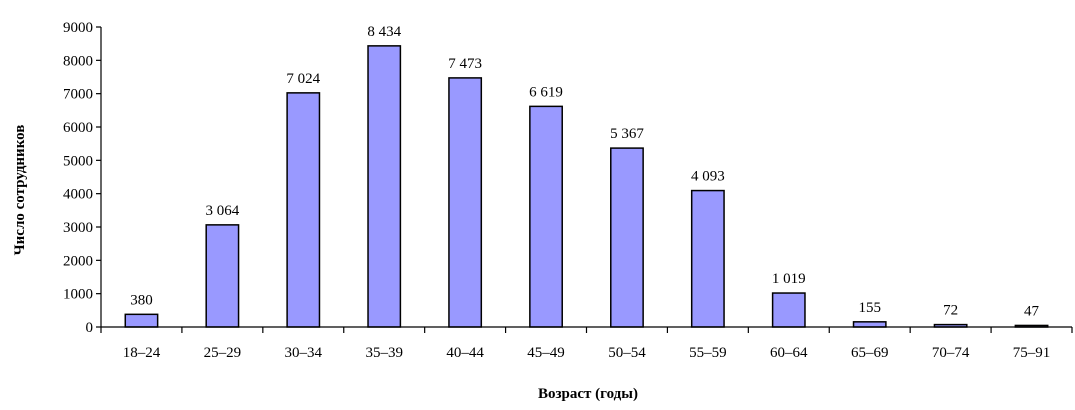 The width and height of the screenshot is (1075, 410). What do you see at coordinates (78, 261) in the screenshot?
I see `y-tick-label: 2000` at bounding box center [78, 261].